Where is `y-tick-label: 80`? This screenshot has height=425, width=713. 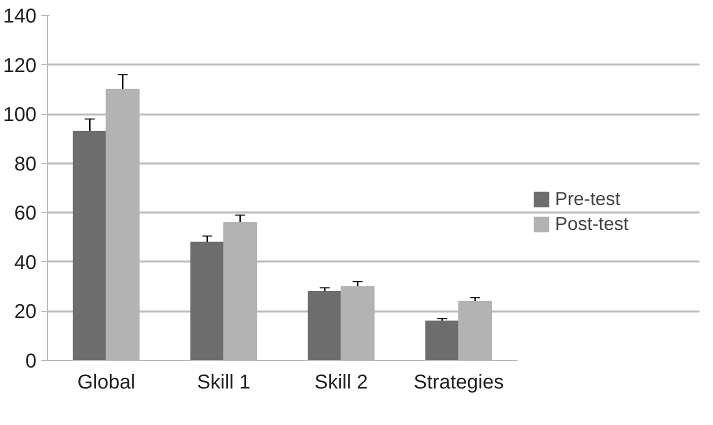
y-tick-label: 80 is located at coordinates (25, 164).